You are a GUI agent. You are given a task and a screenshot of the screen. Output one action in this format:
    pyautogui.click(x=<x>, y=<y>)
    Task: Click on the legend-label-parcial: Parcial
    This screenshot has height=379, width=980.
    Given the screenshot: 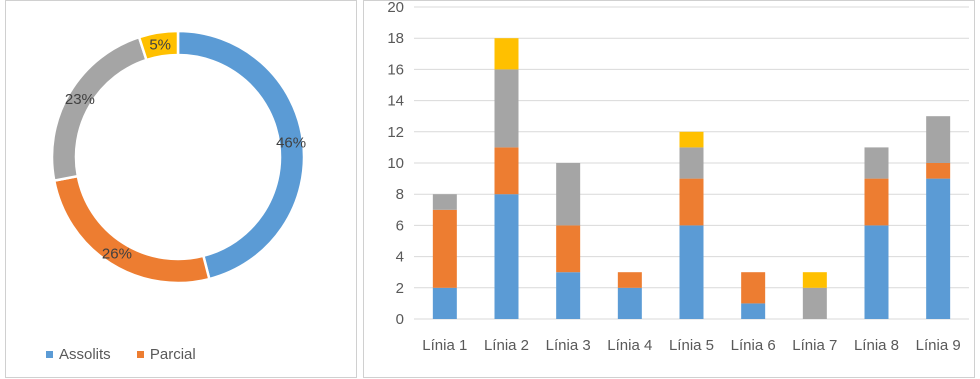 What is the action you would take?
    pyautogui.click(x=172, y=354)
    